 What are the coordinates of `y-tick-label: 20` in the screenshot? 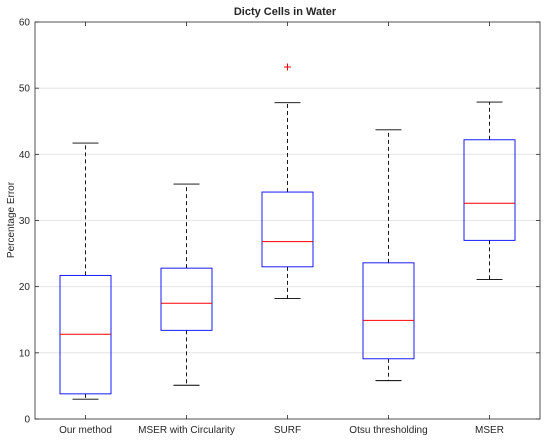 It's located at (25, 287).